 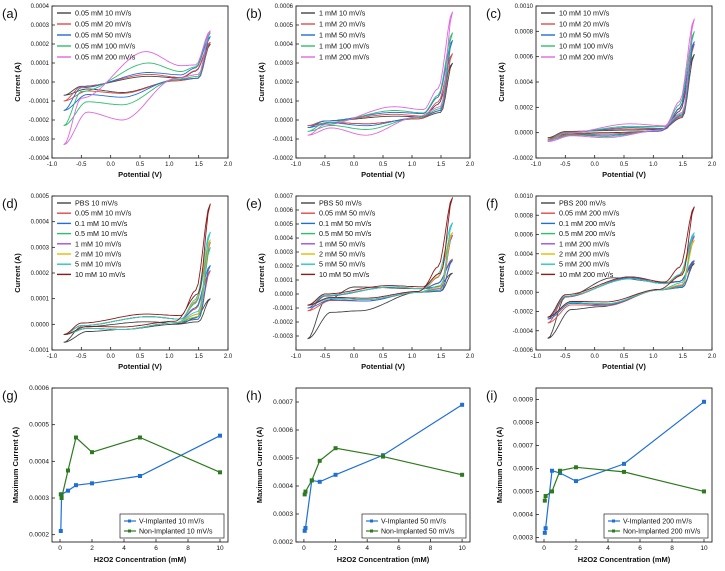 What do you see at coordinates (10, 13) in the screenshot?
I see `panel-label: (a)` at bounding box center [10, 13].